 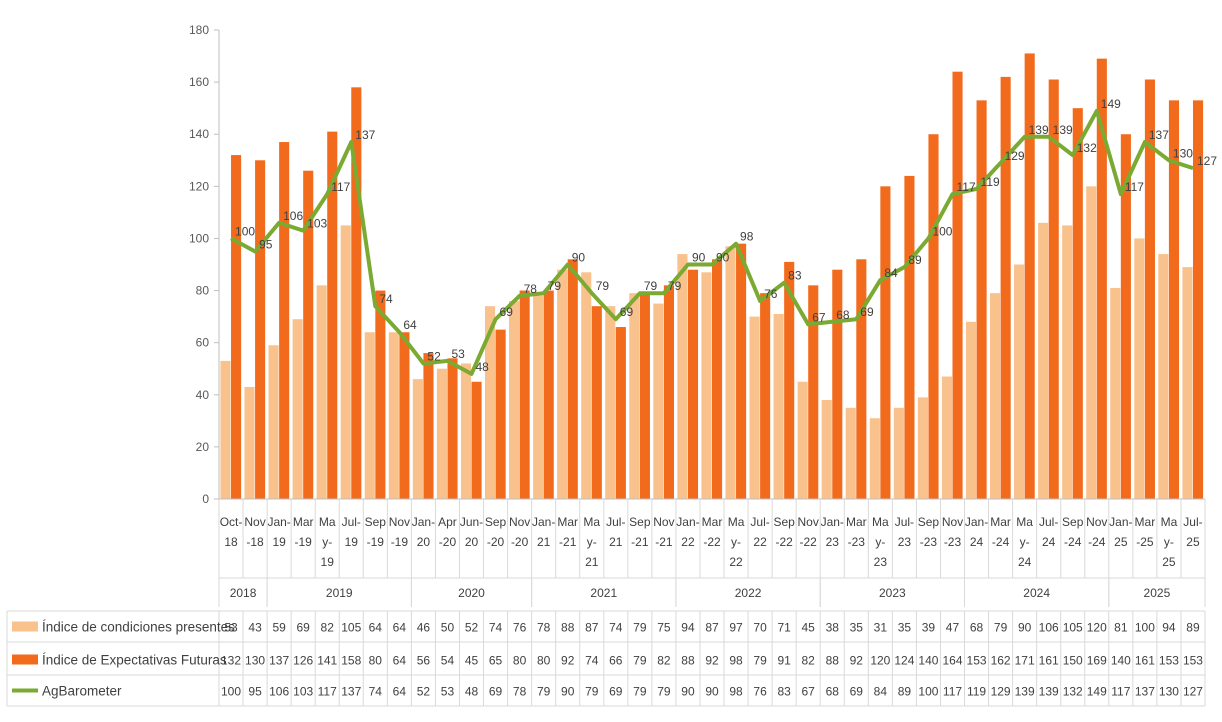 I want to click on table-cell-value: 90, so click(x=568, y=692).